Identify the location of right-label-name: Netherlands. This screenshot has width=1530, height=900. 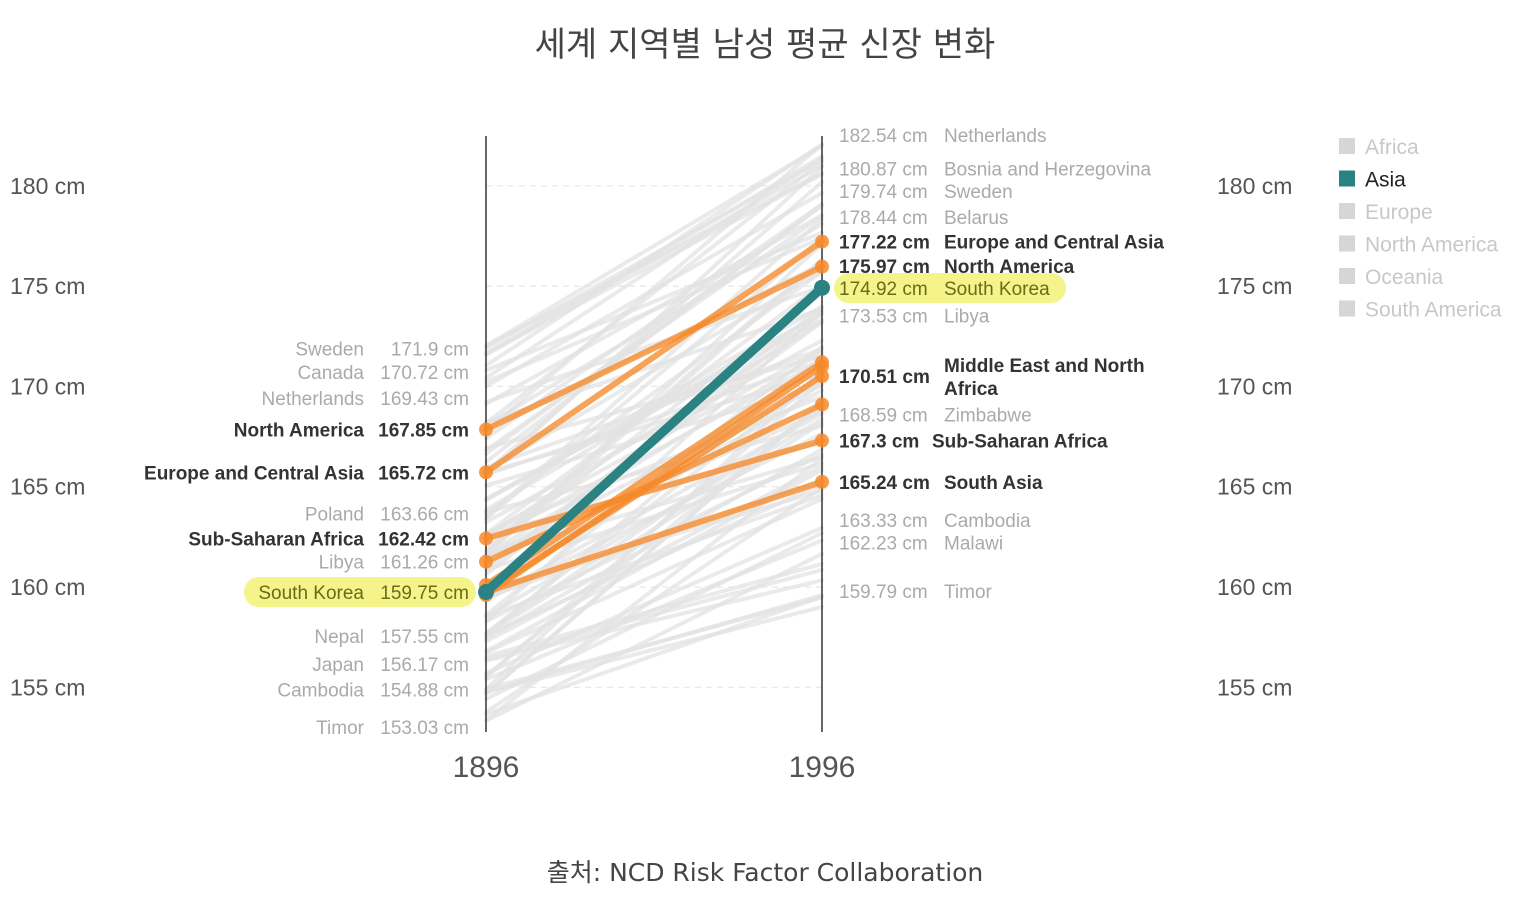
(995, 136).